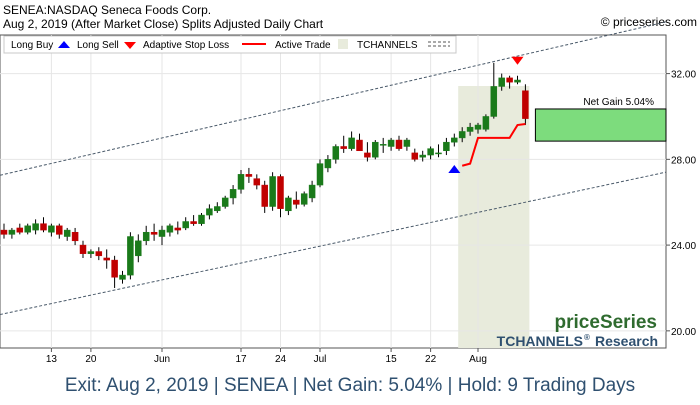  Describe the element at coordinates (683, 75) in the screenshot. I see `y-tick-label: 32.00` at that location.